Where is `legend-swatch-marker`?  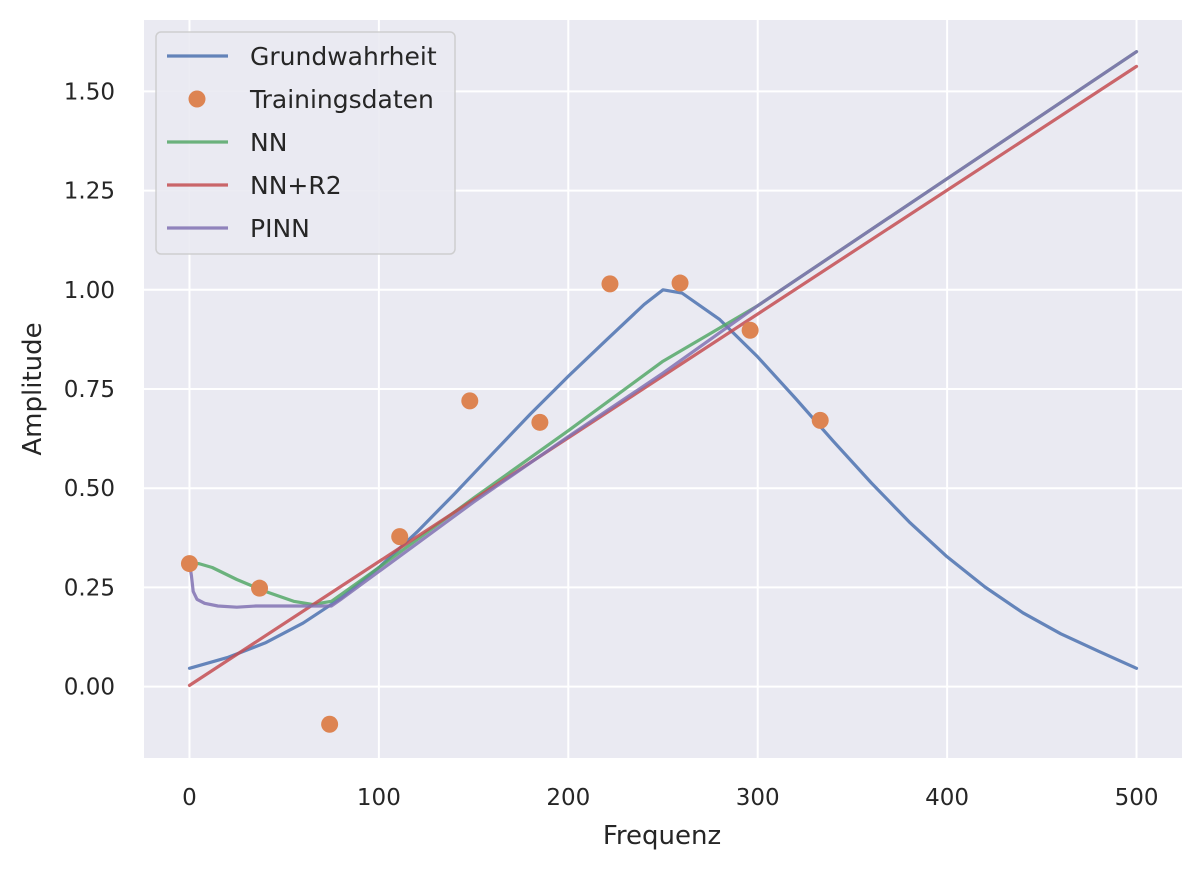
legend-swatch-marker is located at coordinates (197, 99).